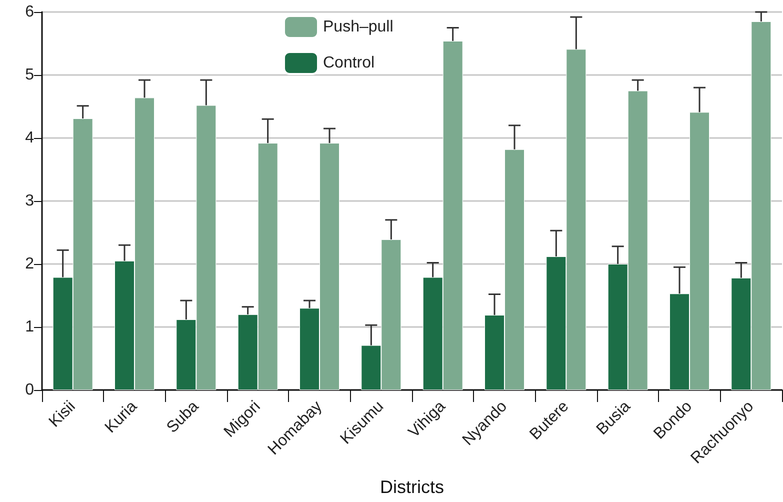  Describe the element at coordinates (29, 12) in the screenshot. I see `y-tick-label: 6` at that location.